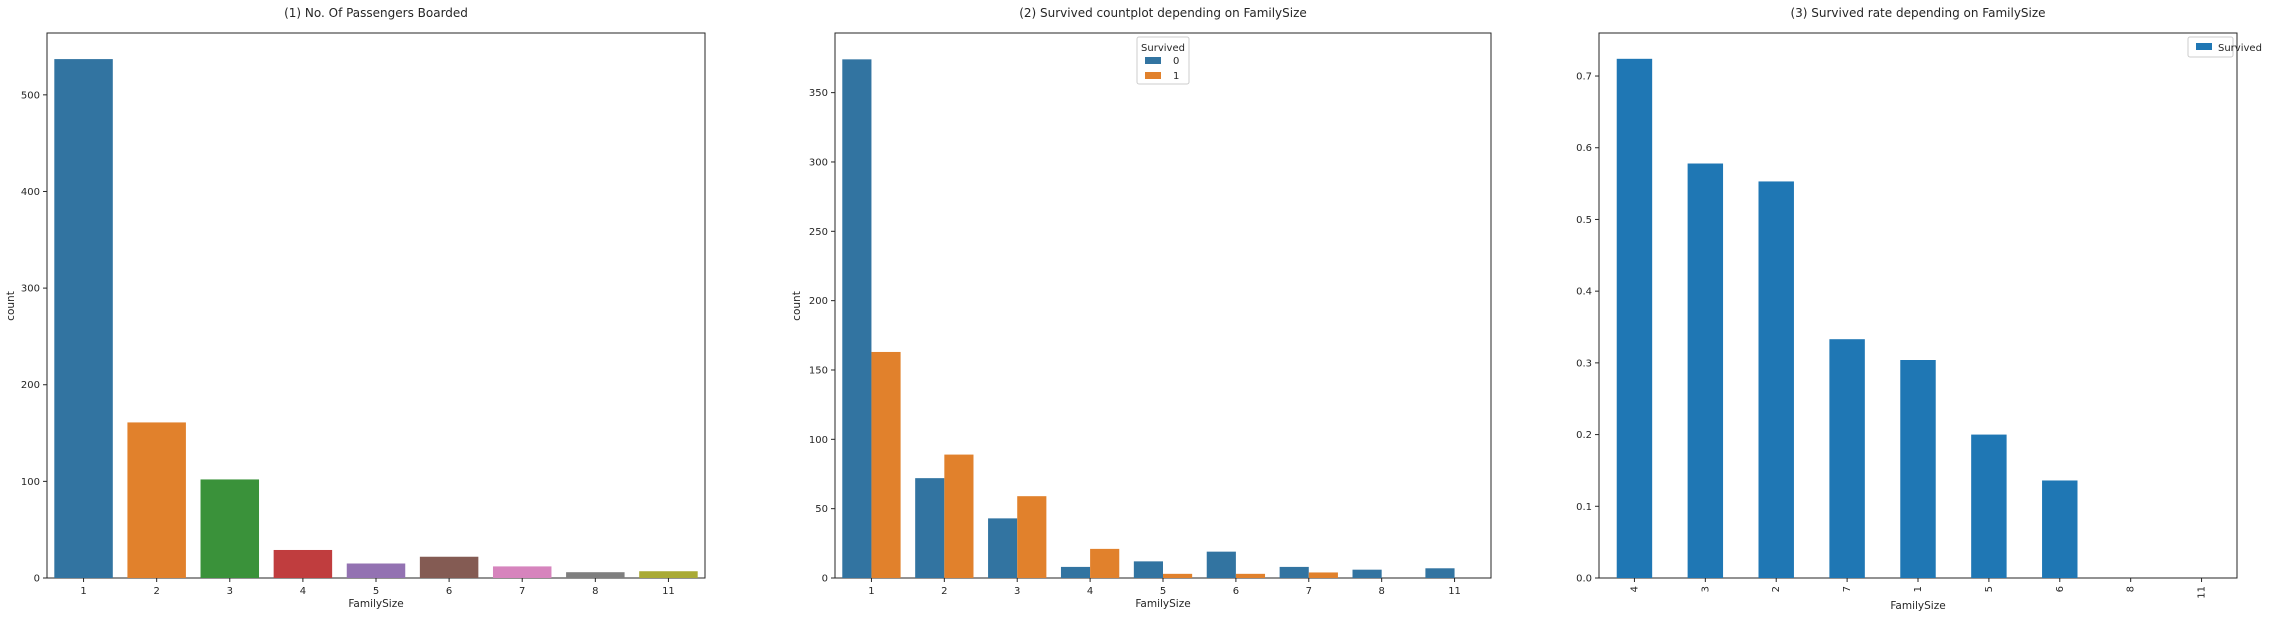 The height and width of the screenshot is (618, 2286). What do you see at coordinates (1163, 48) in the screenshot?
I see `legend-title: Survived` at bounding box center [1163, 48].